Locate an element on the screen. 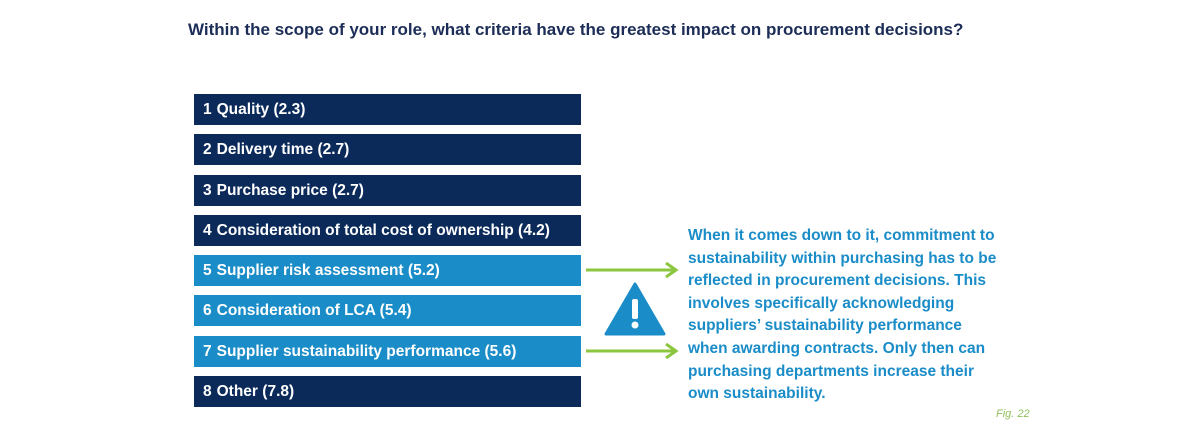  ranking-item-3: 3 Purchase price (2.7) is located at coordinates (387, 190).